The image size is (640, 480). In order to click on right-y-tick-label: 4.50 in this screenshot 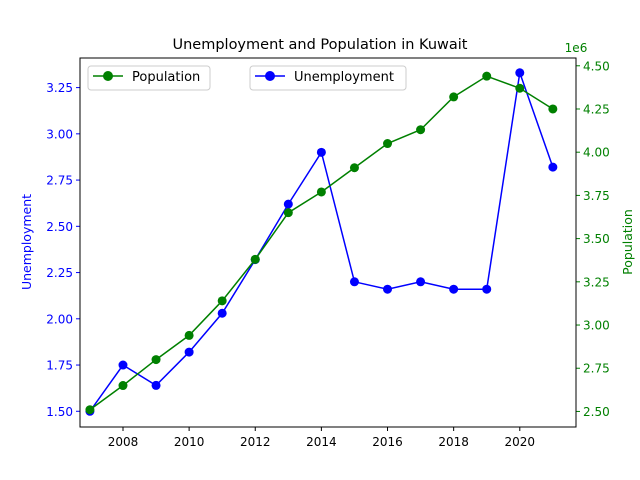, I will do `click(596, 66)`.